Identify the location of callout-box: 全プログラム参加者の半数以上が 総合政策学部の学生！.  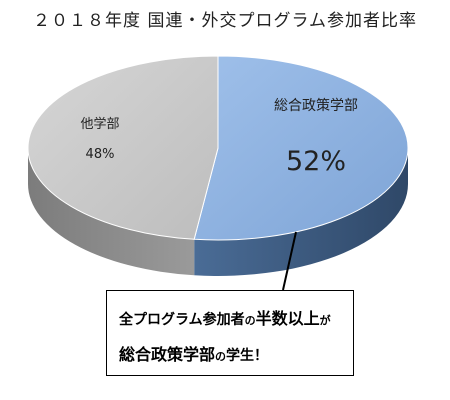
(230, 333).